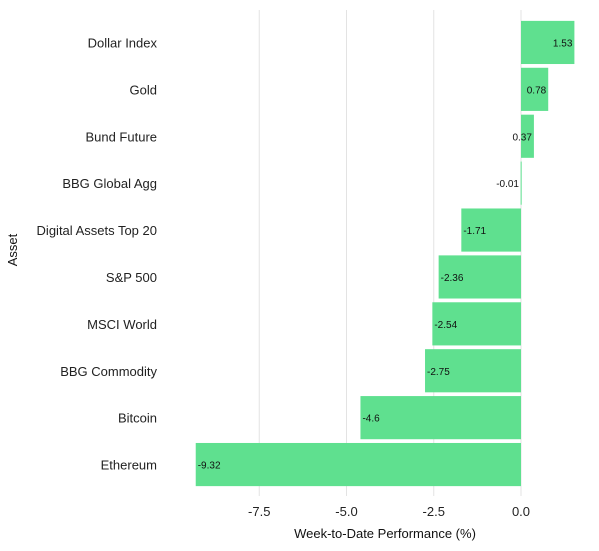  What do you see at coordinates (452, 278) in the screenshot?
I see `data-label-5: -2.36` at bounding box center [452, 278].